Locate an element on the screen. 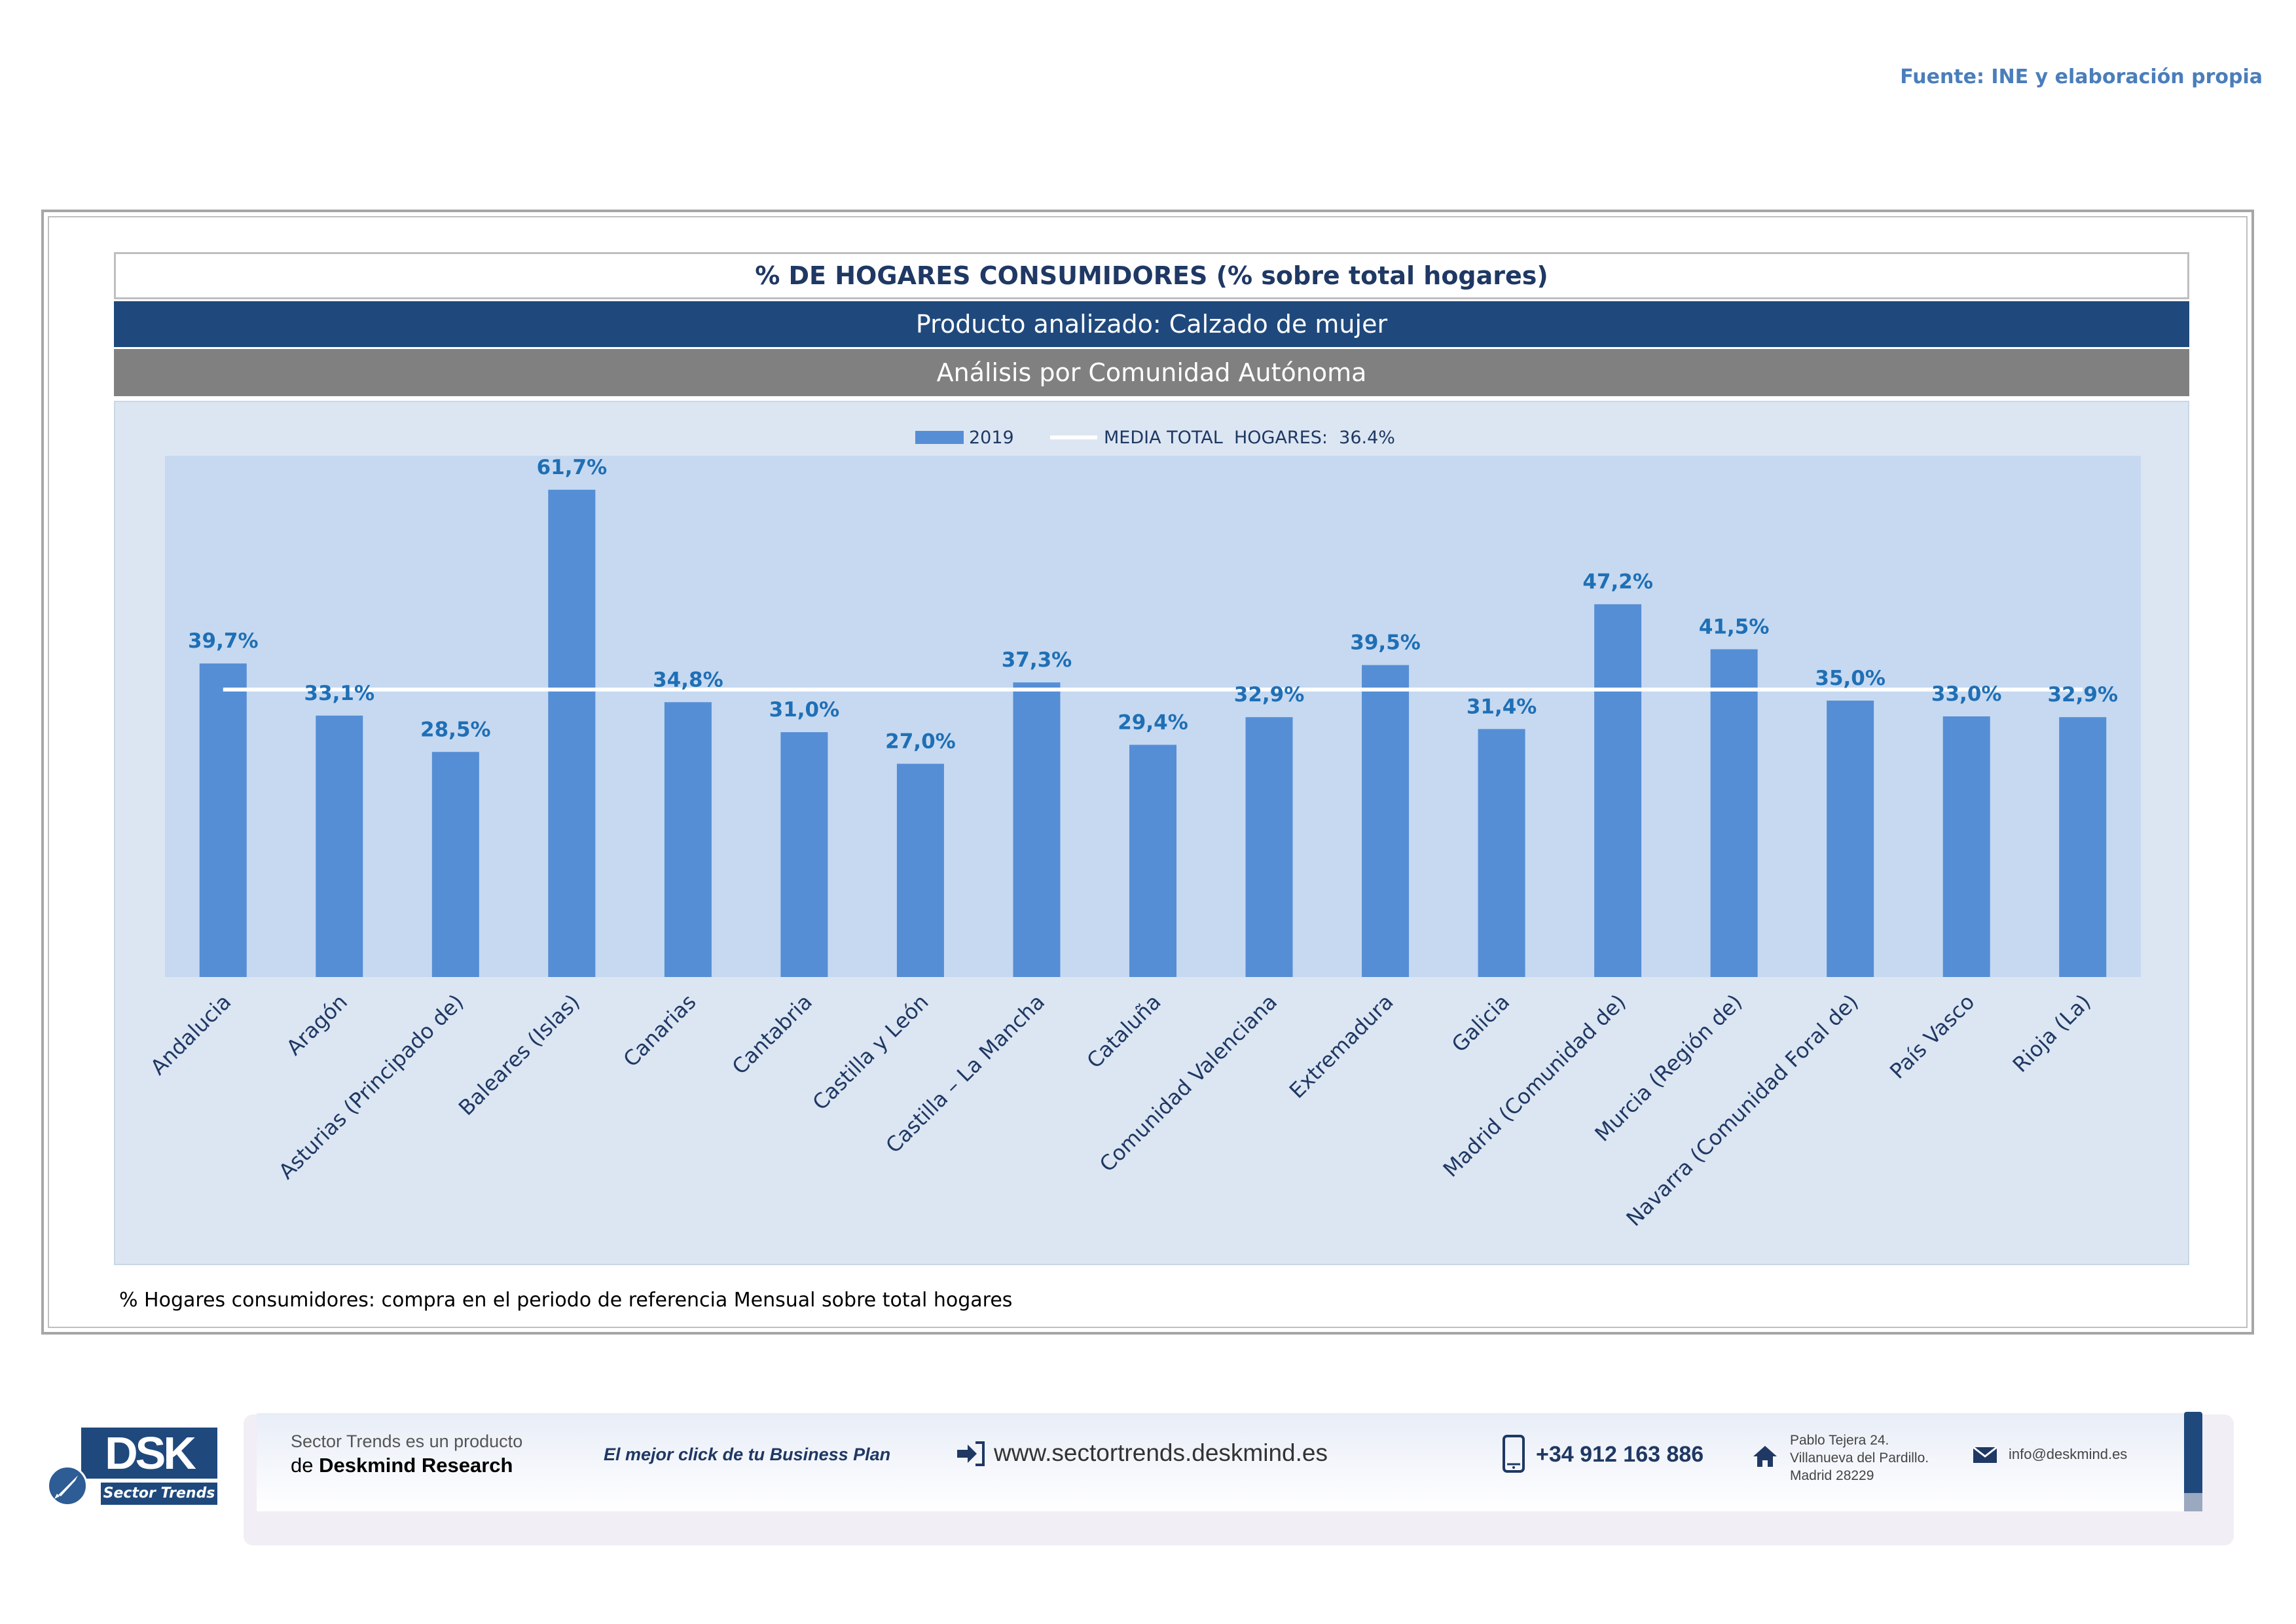 The image size is (2296, 1624). category-label: Navarra (Comunidad Foral de) is located at coordinates (1742, 1110).